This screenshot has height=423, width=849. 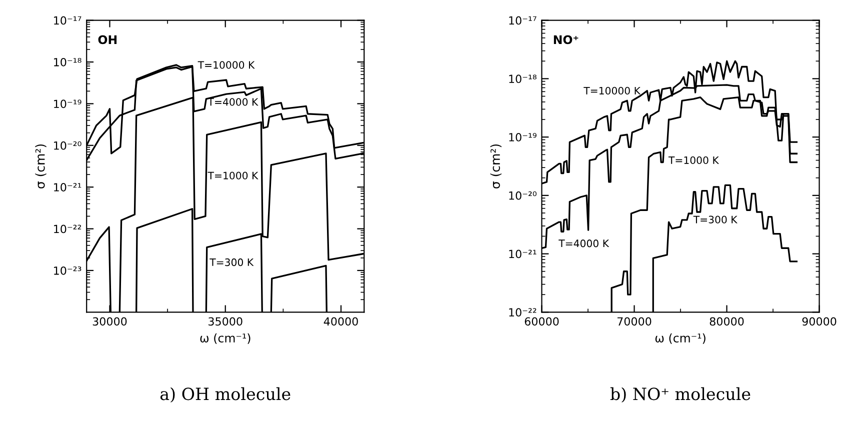 I want to click on x-tick-label: 70000, so click(x=635, y=321).